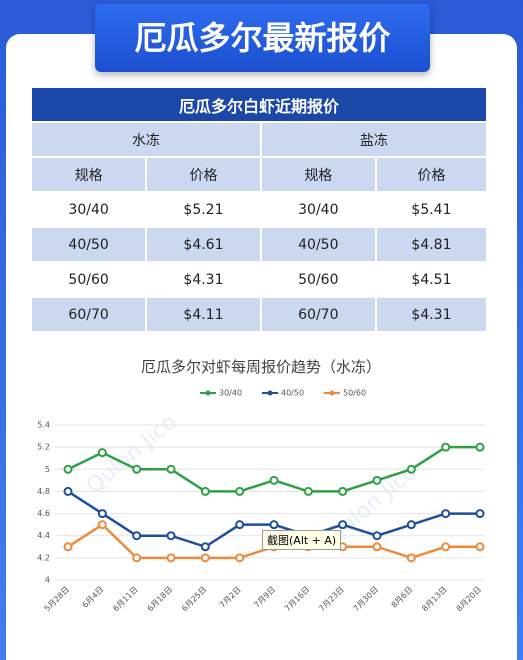 The height and width of the screenshot is (660, 523). Describe the element at coordinates (204, 314) in the screenshot. I see `cell: $4.11` at that location.